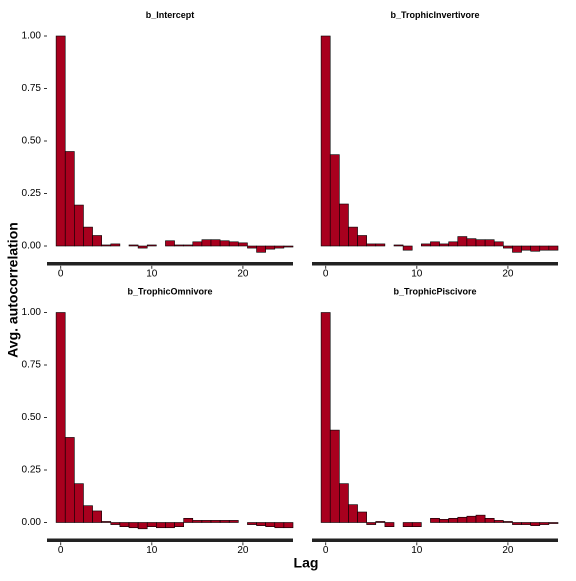 The height and width of the screenshot is (581, 576). I want to click on panel-title: b_TrophicOmnivore, so click(169, 291).